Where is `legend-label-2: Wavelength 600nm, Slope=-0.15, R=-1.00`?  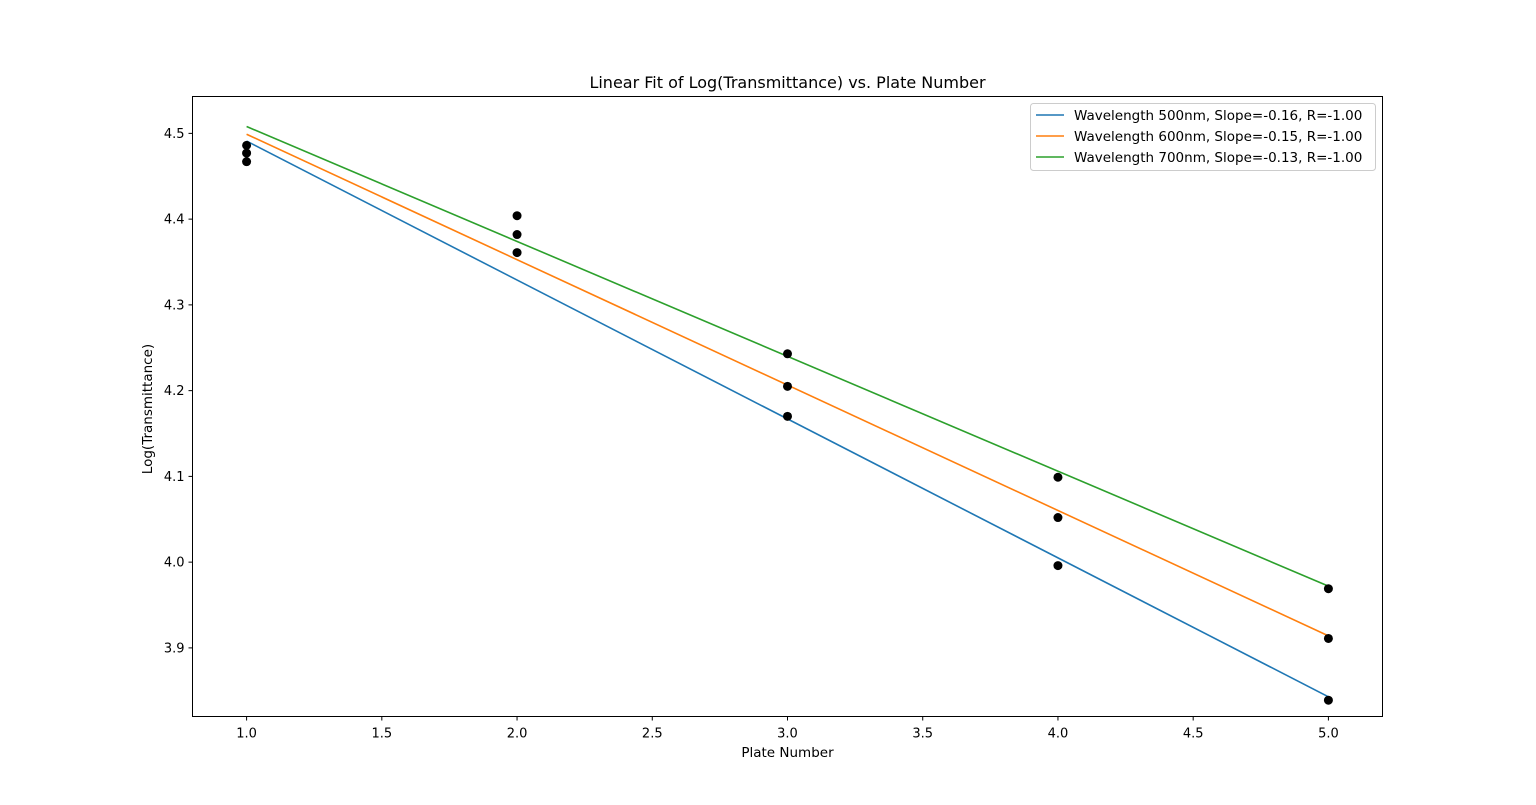 legend-label-2: Wavelength 600nm, Slope=-0.15, R=-1.00 is located at coordinates (1218, 137).